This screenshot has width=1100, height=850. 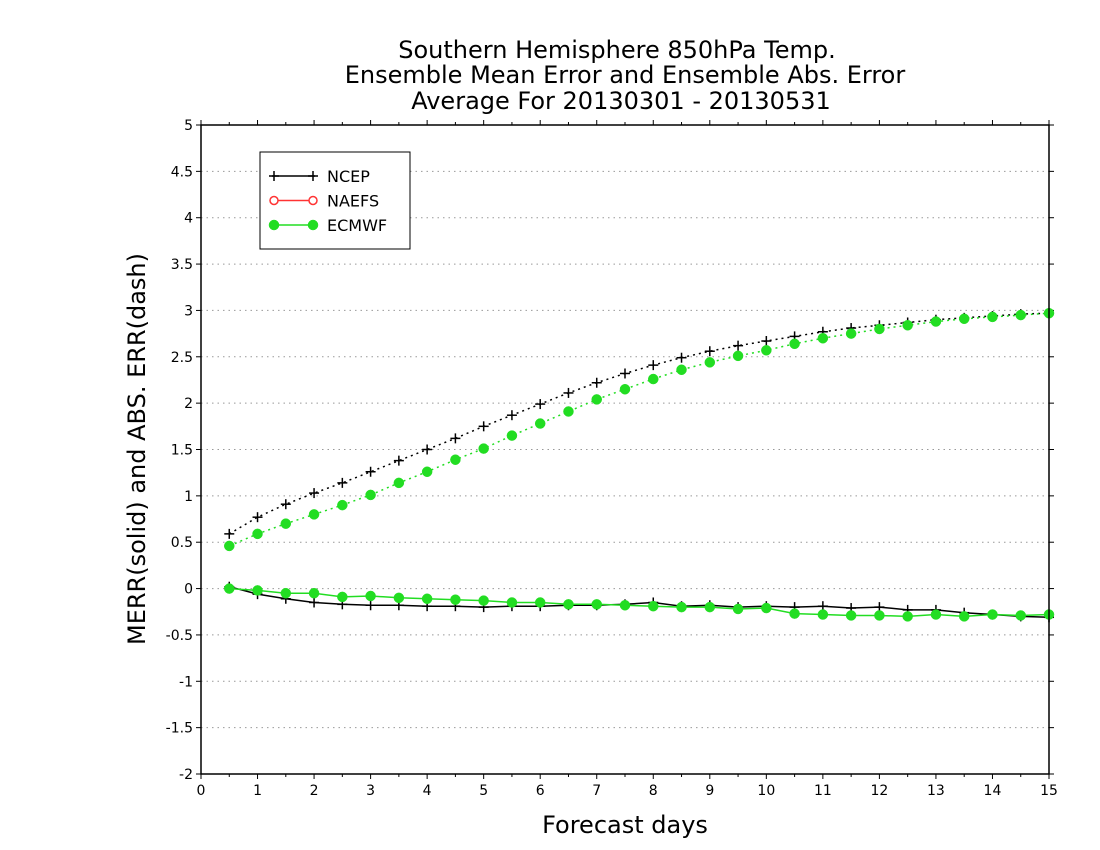 What do you see at coordinates (186, 682) in the screenshot?
I see `y-tick-label: -1` at bounding box center [186, 682].